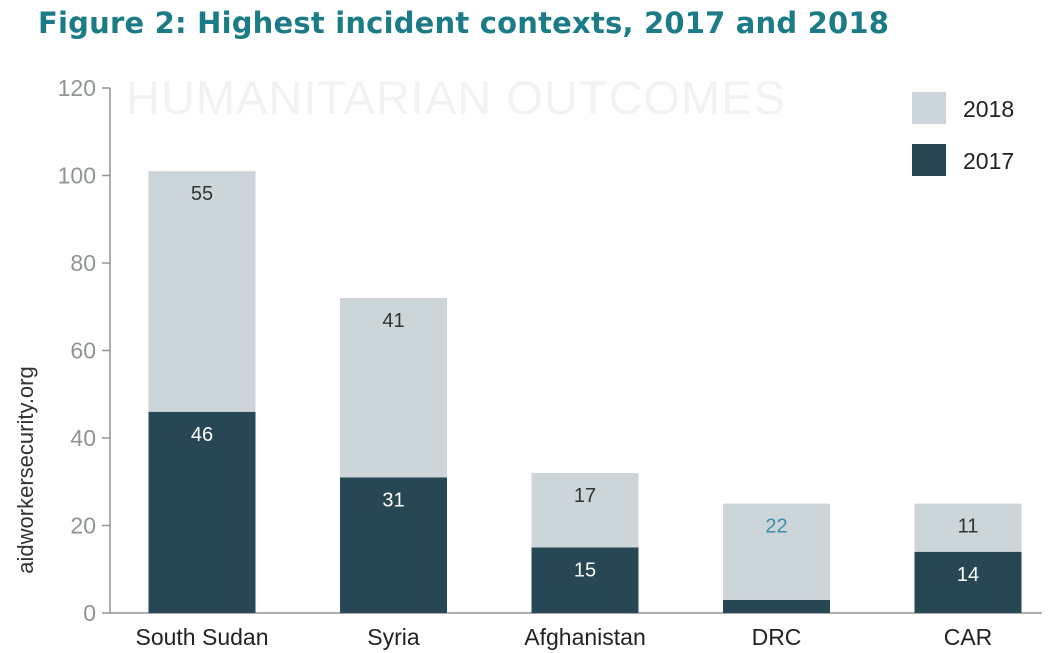 The width and height of the screenshot is (1052, 653). Describe the element at coordinates (585, 510) in the screenshot. I see `bar-2018-afghanistan` at that location.